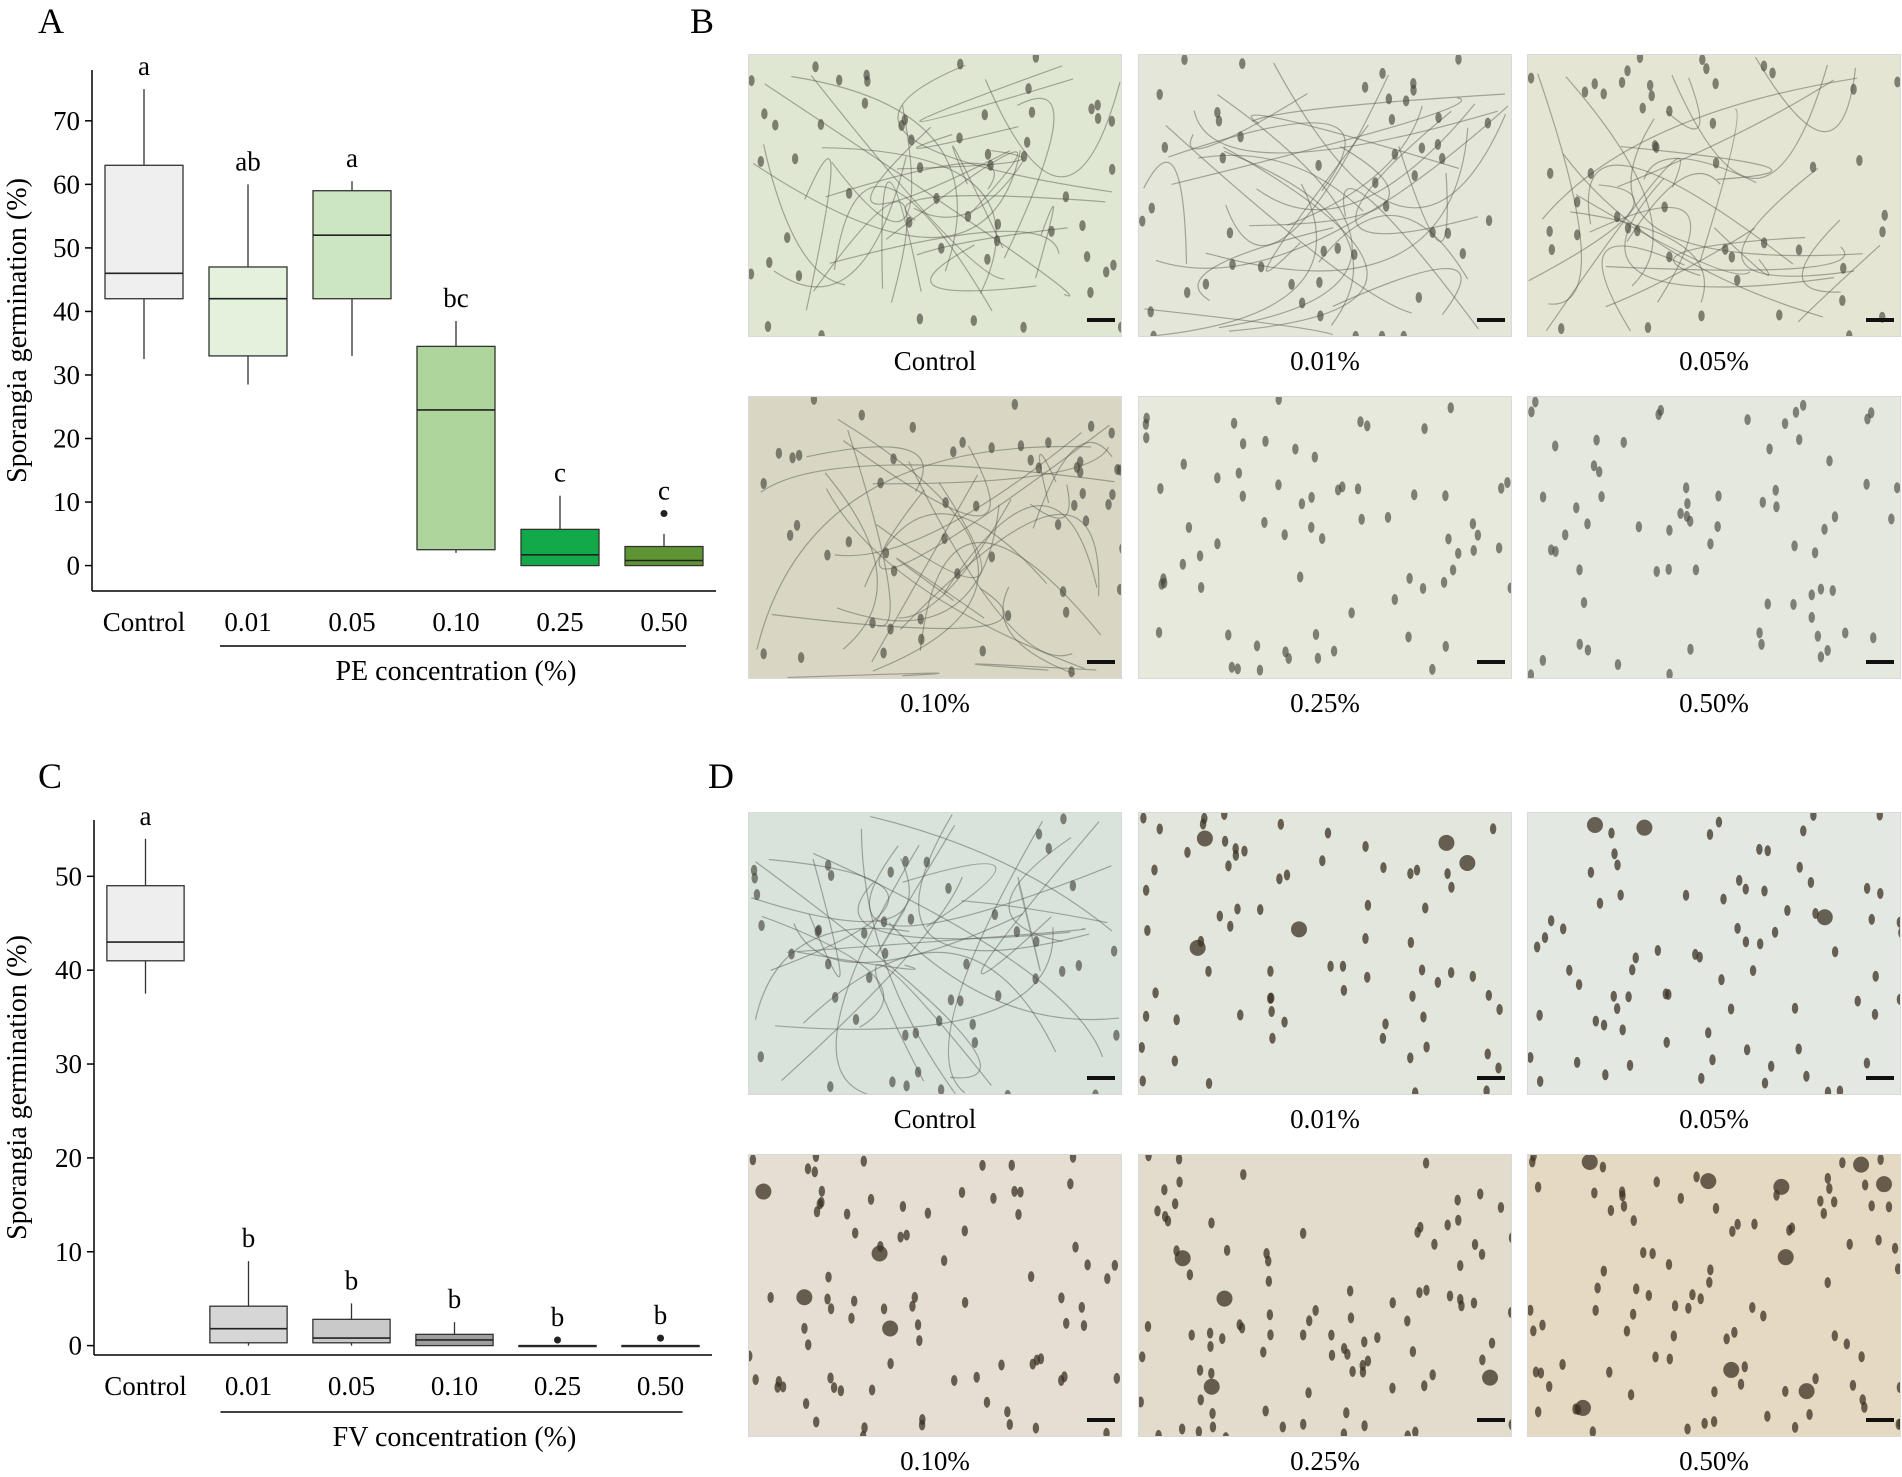 This screenshot has height=1477, width=1902. Describe the element at coordinates (50, 776) in the screenshot. I see `panel-letter-c: C` at that location.